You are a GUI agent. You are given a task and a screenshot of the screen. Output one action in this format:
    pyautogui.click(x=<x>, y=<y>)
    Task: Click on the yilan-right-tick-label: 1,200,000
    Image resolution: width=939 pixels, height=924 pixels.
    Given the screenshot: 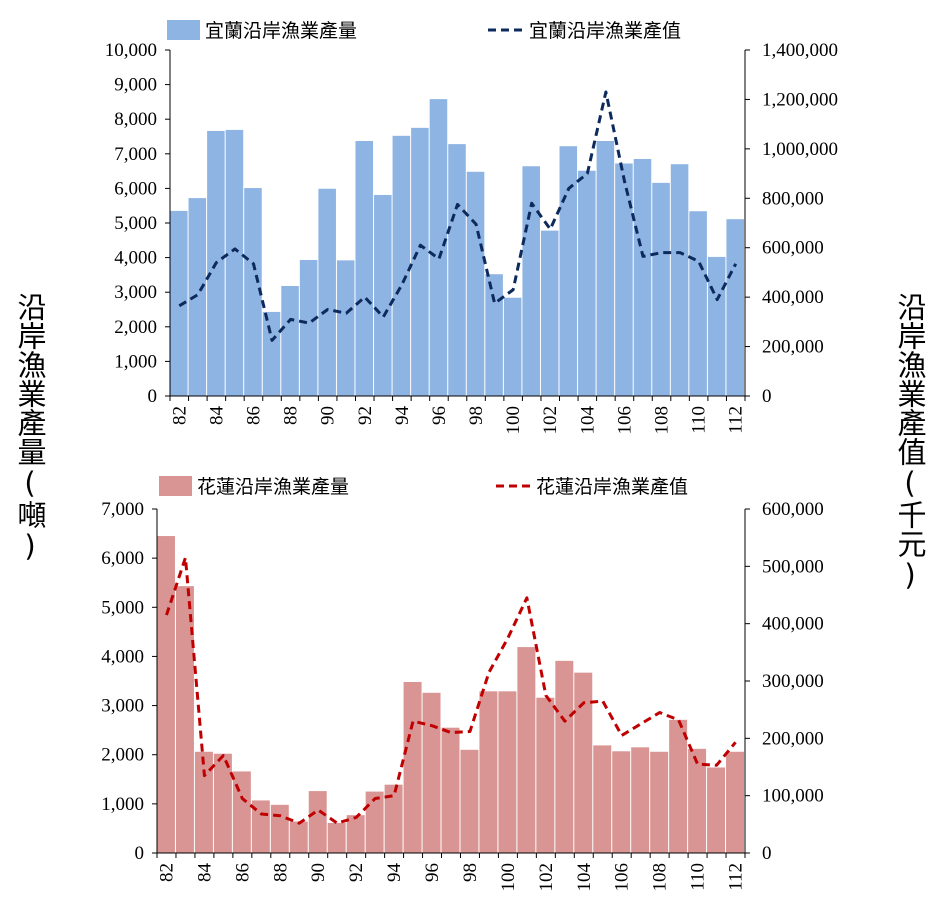 What is the action you would take?
    pyautogui.click(x=800, y=99)
    